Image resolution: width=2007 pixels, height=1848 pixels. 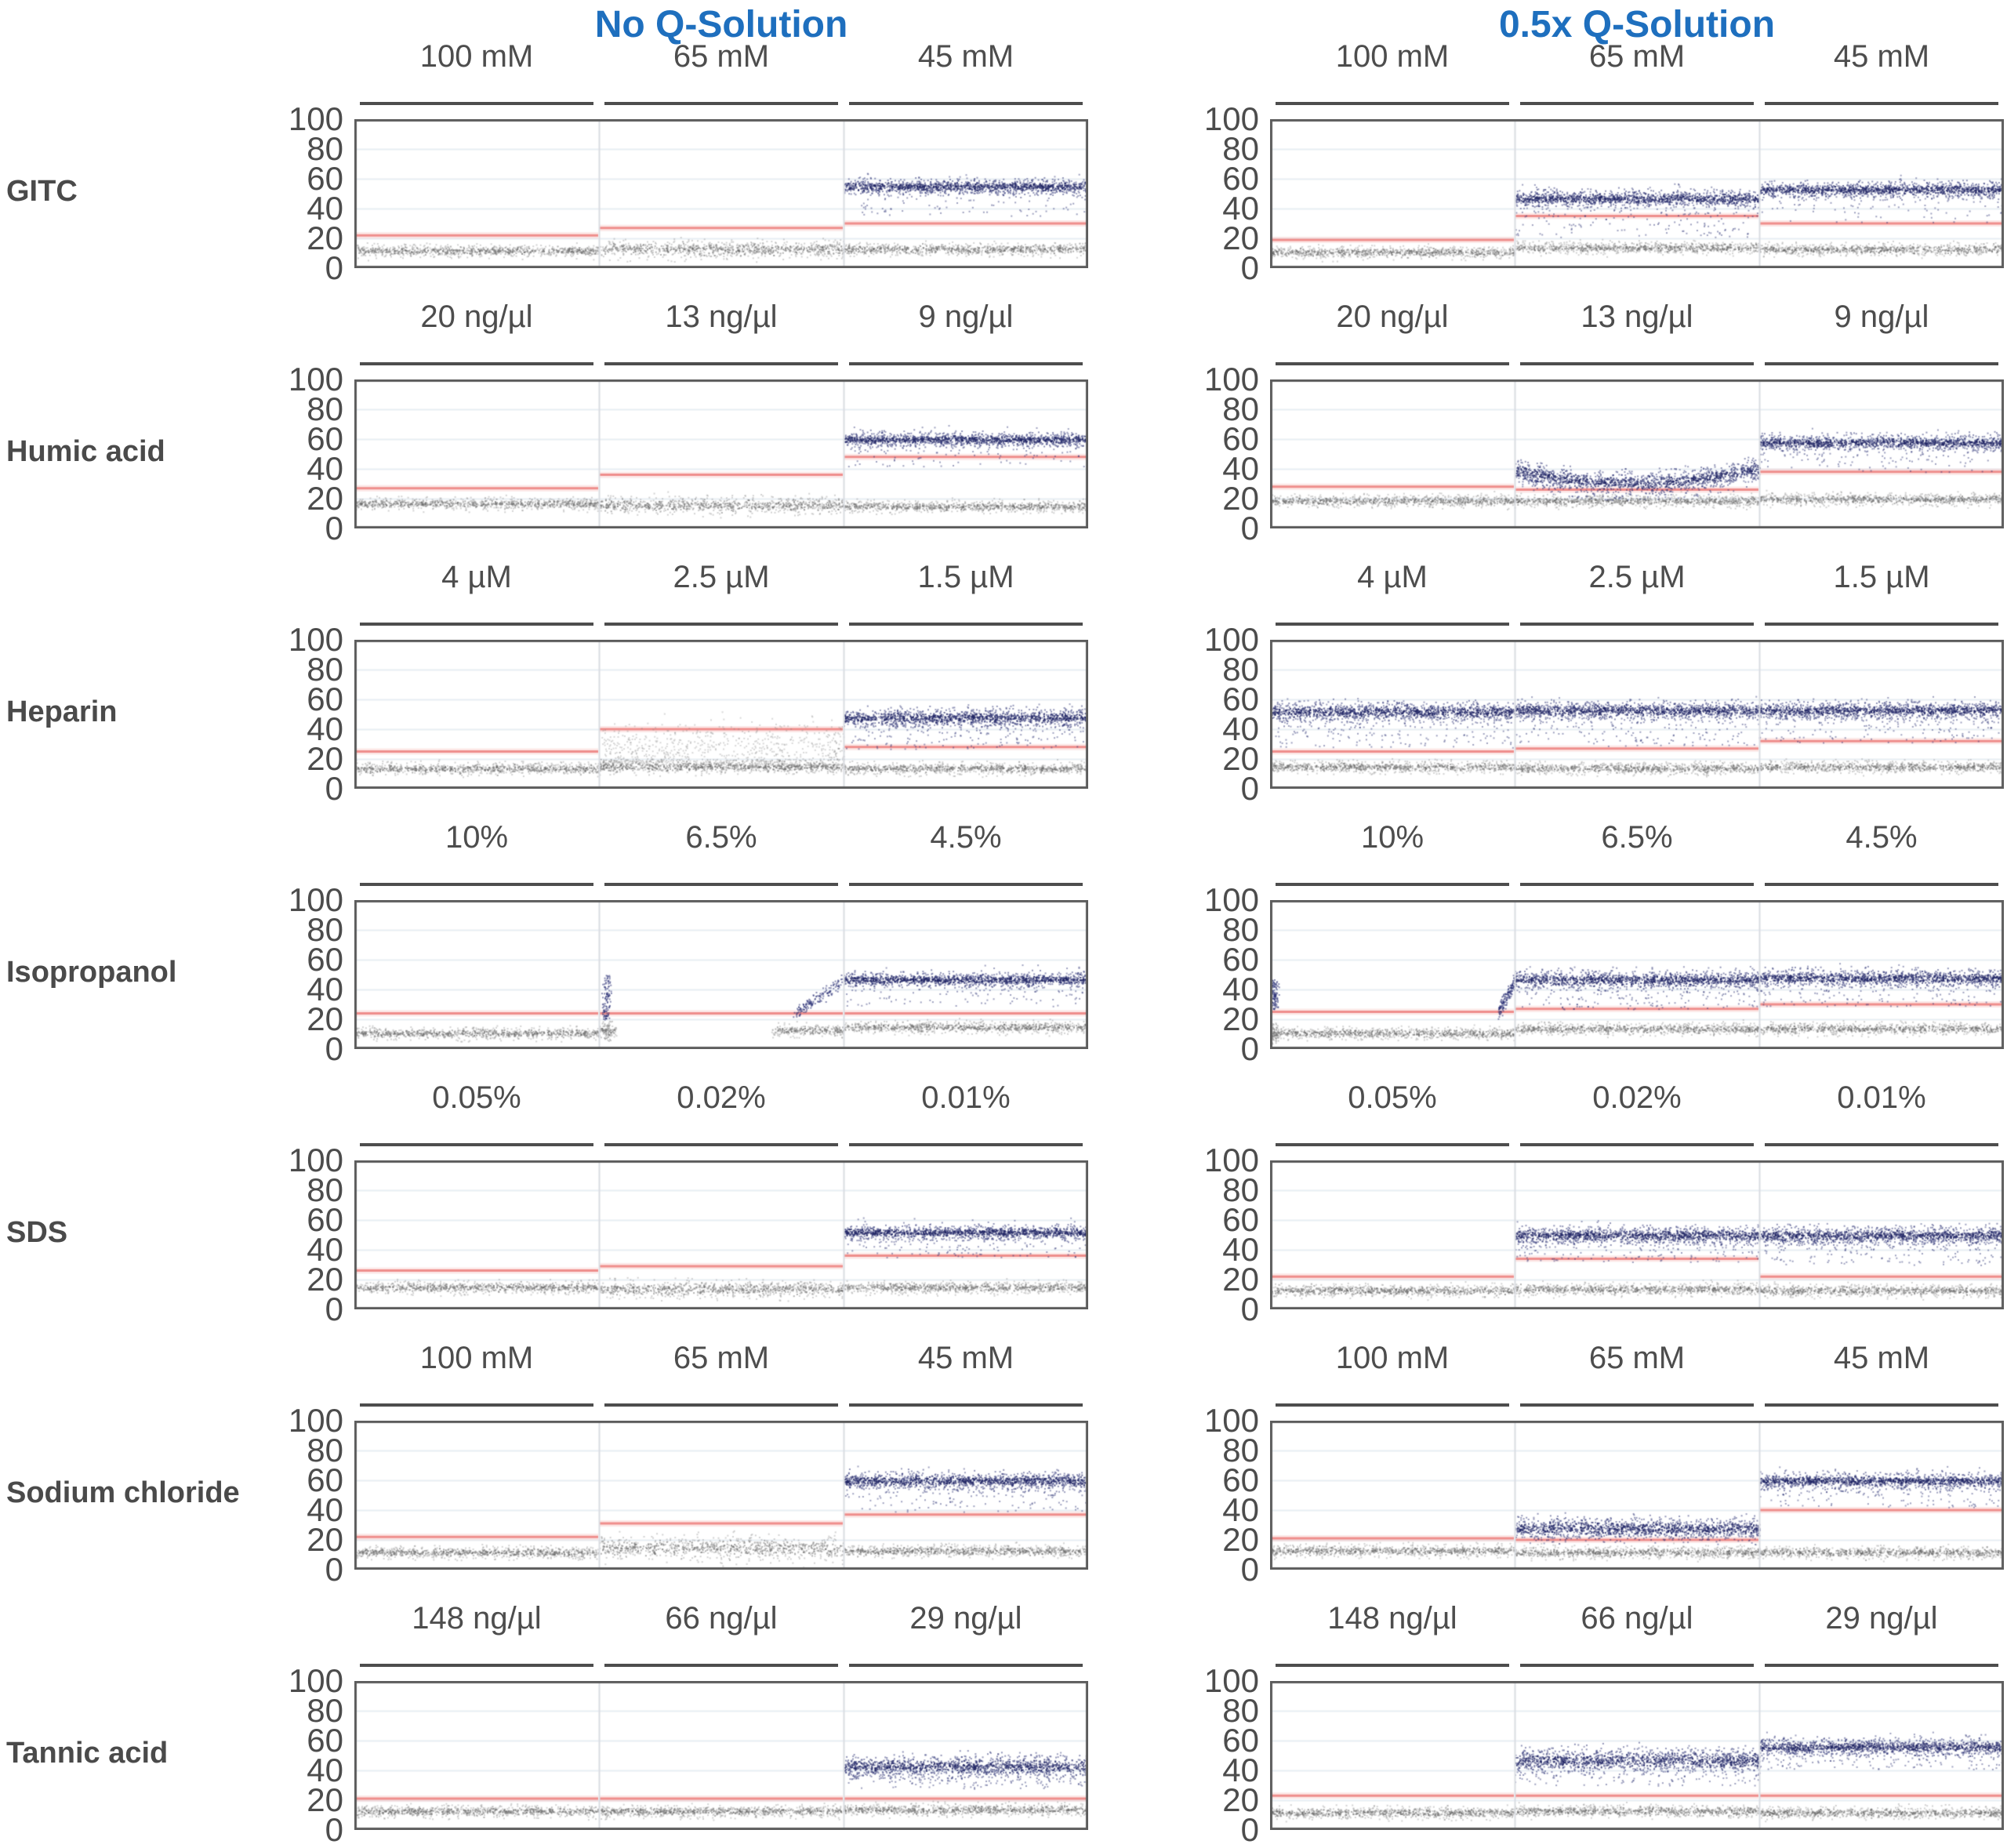 What do you see at coordinates (1637, 453) in the screenshot?
I see `scatter-plot-humic-acid-q-solution` at bounding box center [1637, 453].